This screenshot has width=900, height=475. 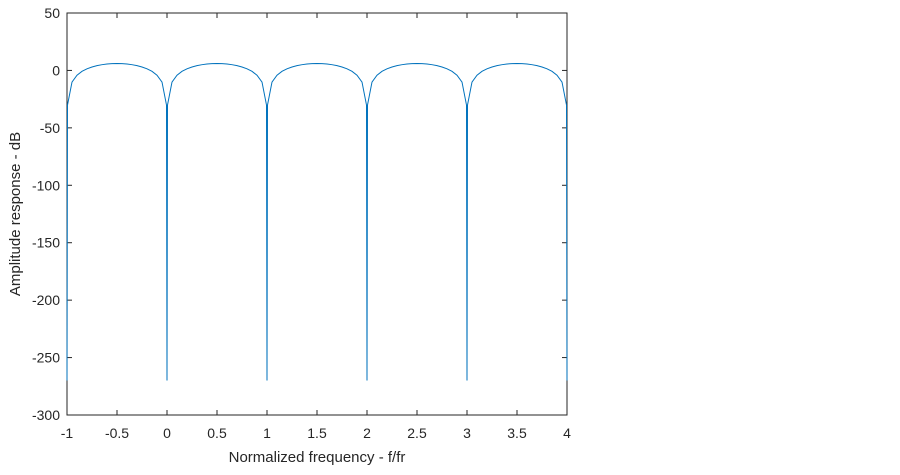 What do you see at coordinates (117, 433) in the screenshot?
I see `x-tick-label: -0.5` at bounding box center [117, 433].